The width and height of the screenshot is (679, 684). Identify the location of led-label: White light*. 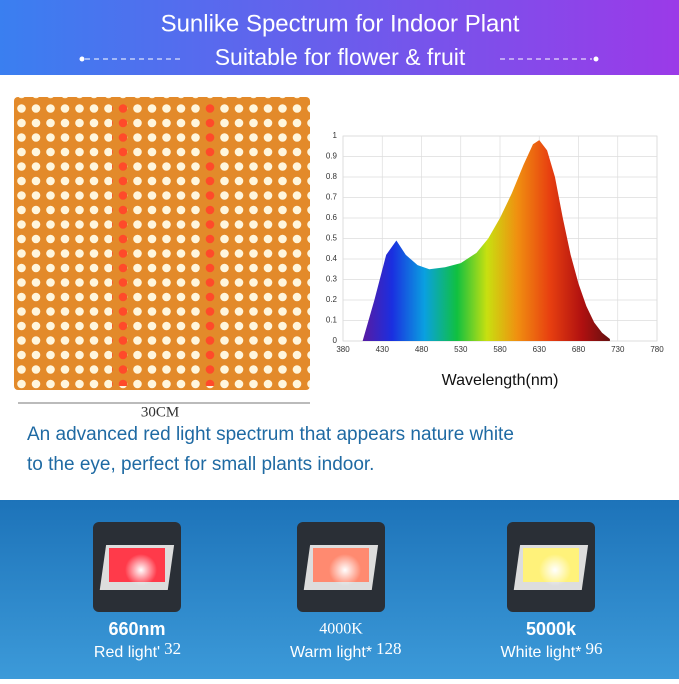
(541, 652).